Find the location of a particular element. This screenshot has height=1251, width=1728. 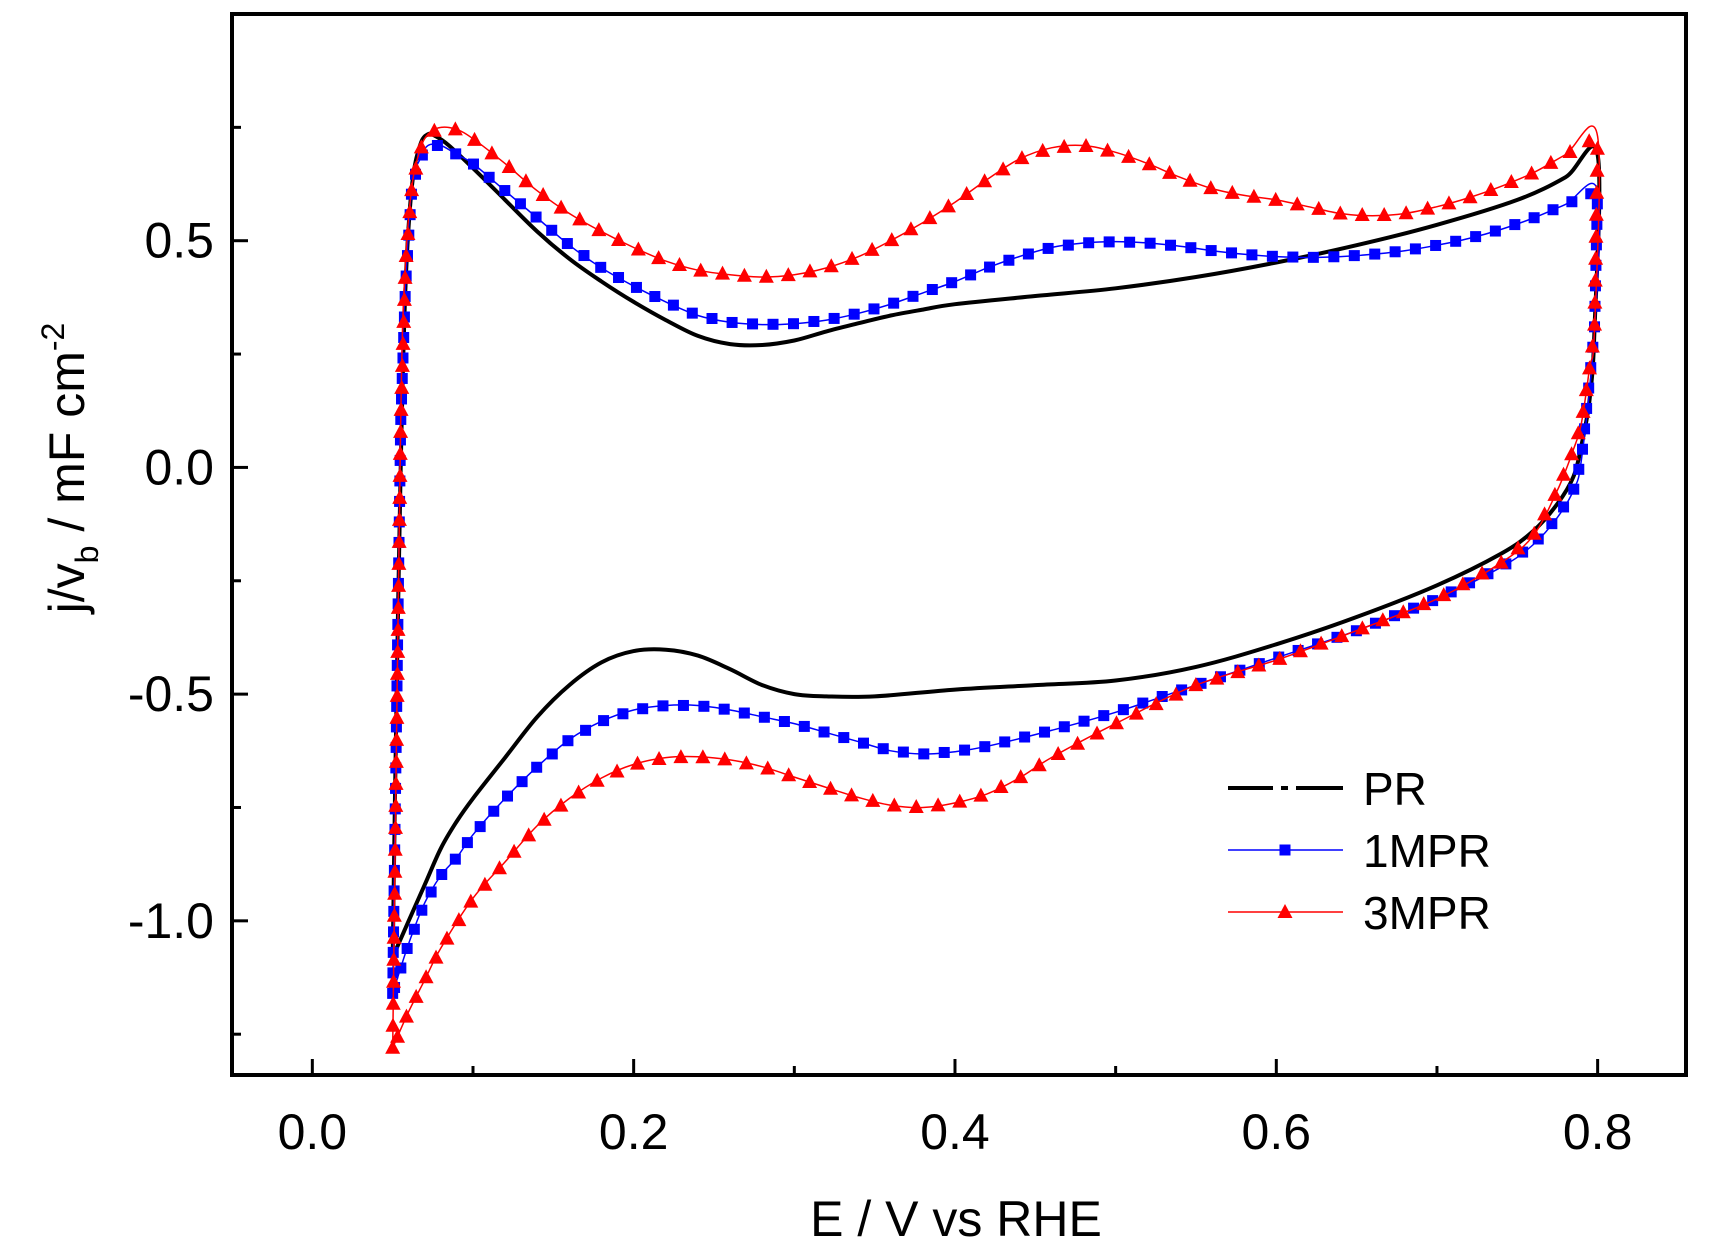

legend-label: 3MPR is located at coordinates (1427, 913).